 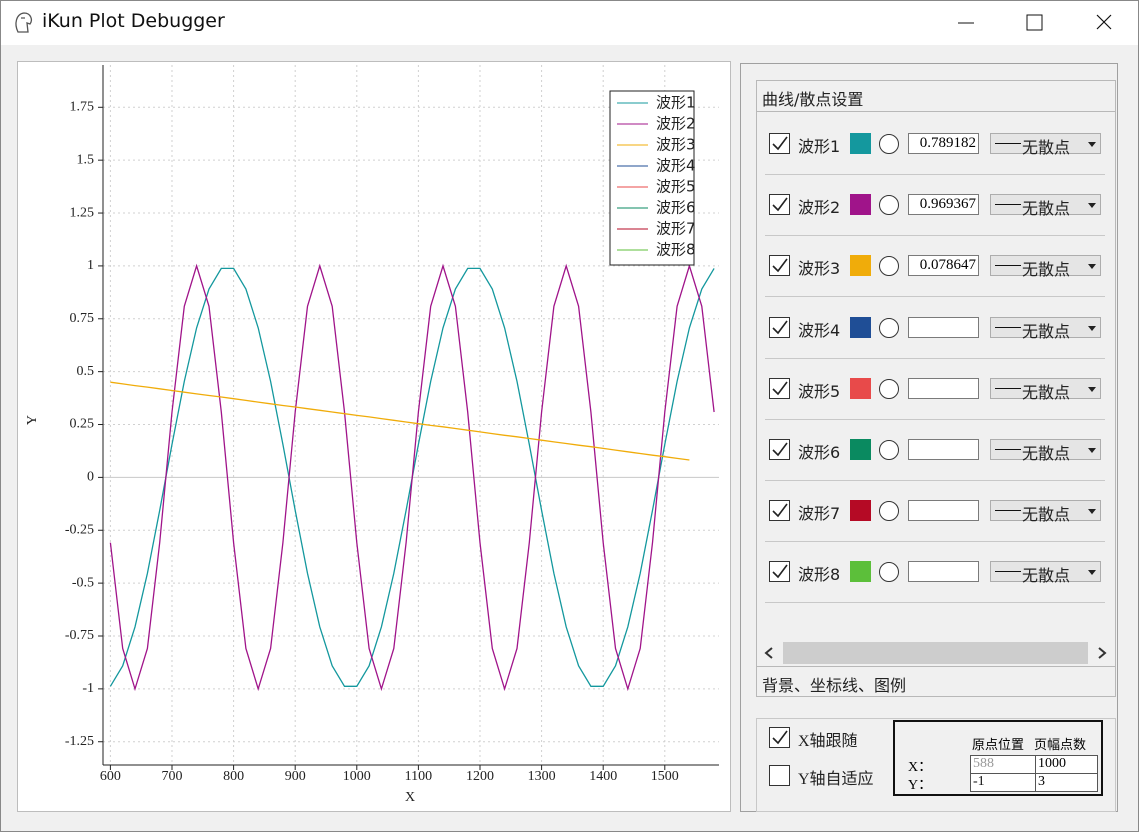 What do you see at coordinates (813, 99) in the screenshot?
I see `curve-group-title: 曲线/散点设置` at bounding box center [813, 99].